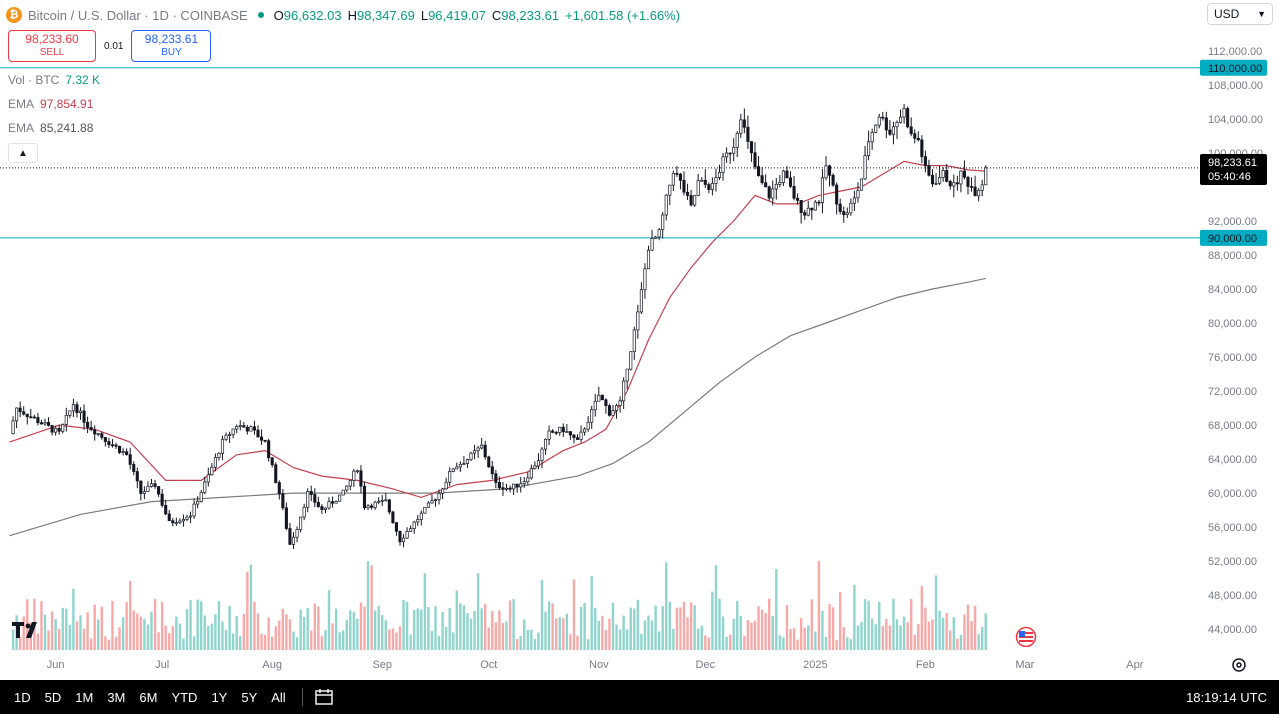  What do you see at coordinates (1240, 14) in the screenshot?
I see `currency-select: USD ▼` at bounding box center [1240, 14].